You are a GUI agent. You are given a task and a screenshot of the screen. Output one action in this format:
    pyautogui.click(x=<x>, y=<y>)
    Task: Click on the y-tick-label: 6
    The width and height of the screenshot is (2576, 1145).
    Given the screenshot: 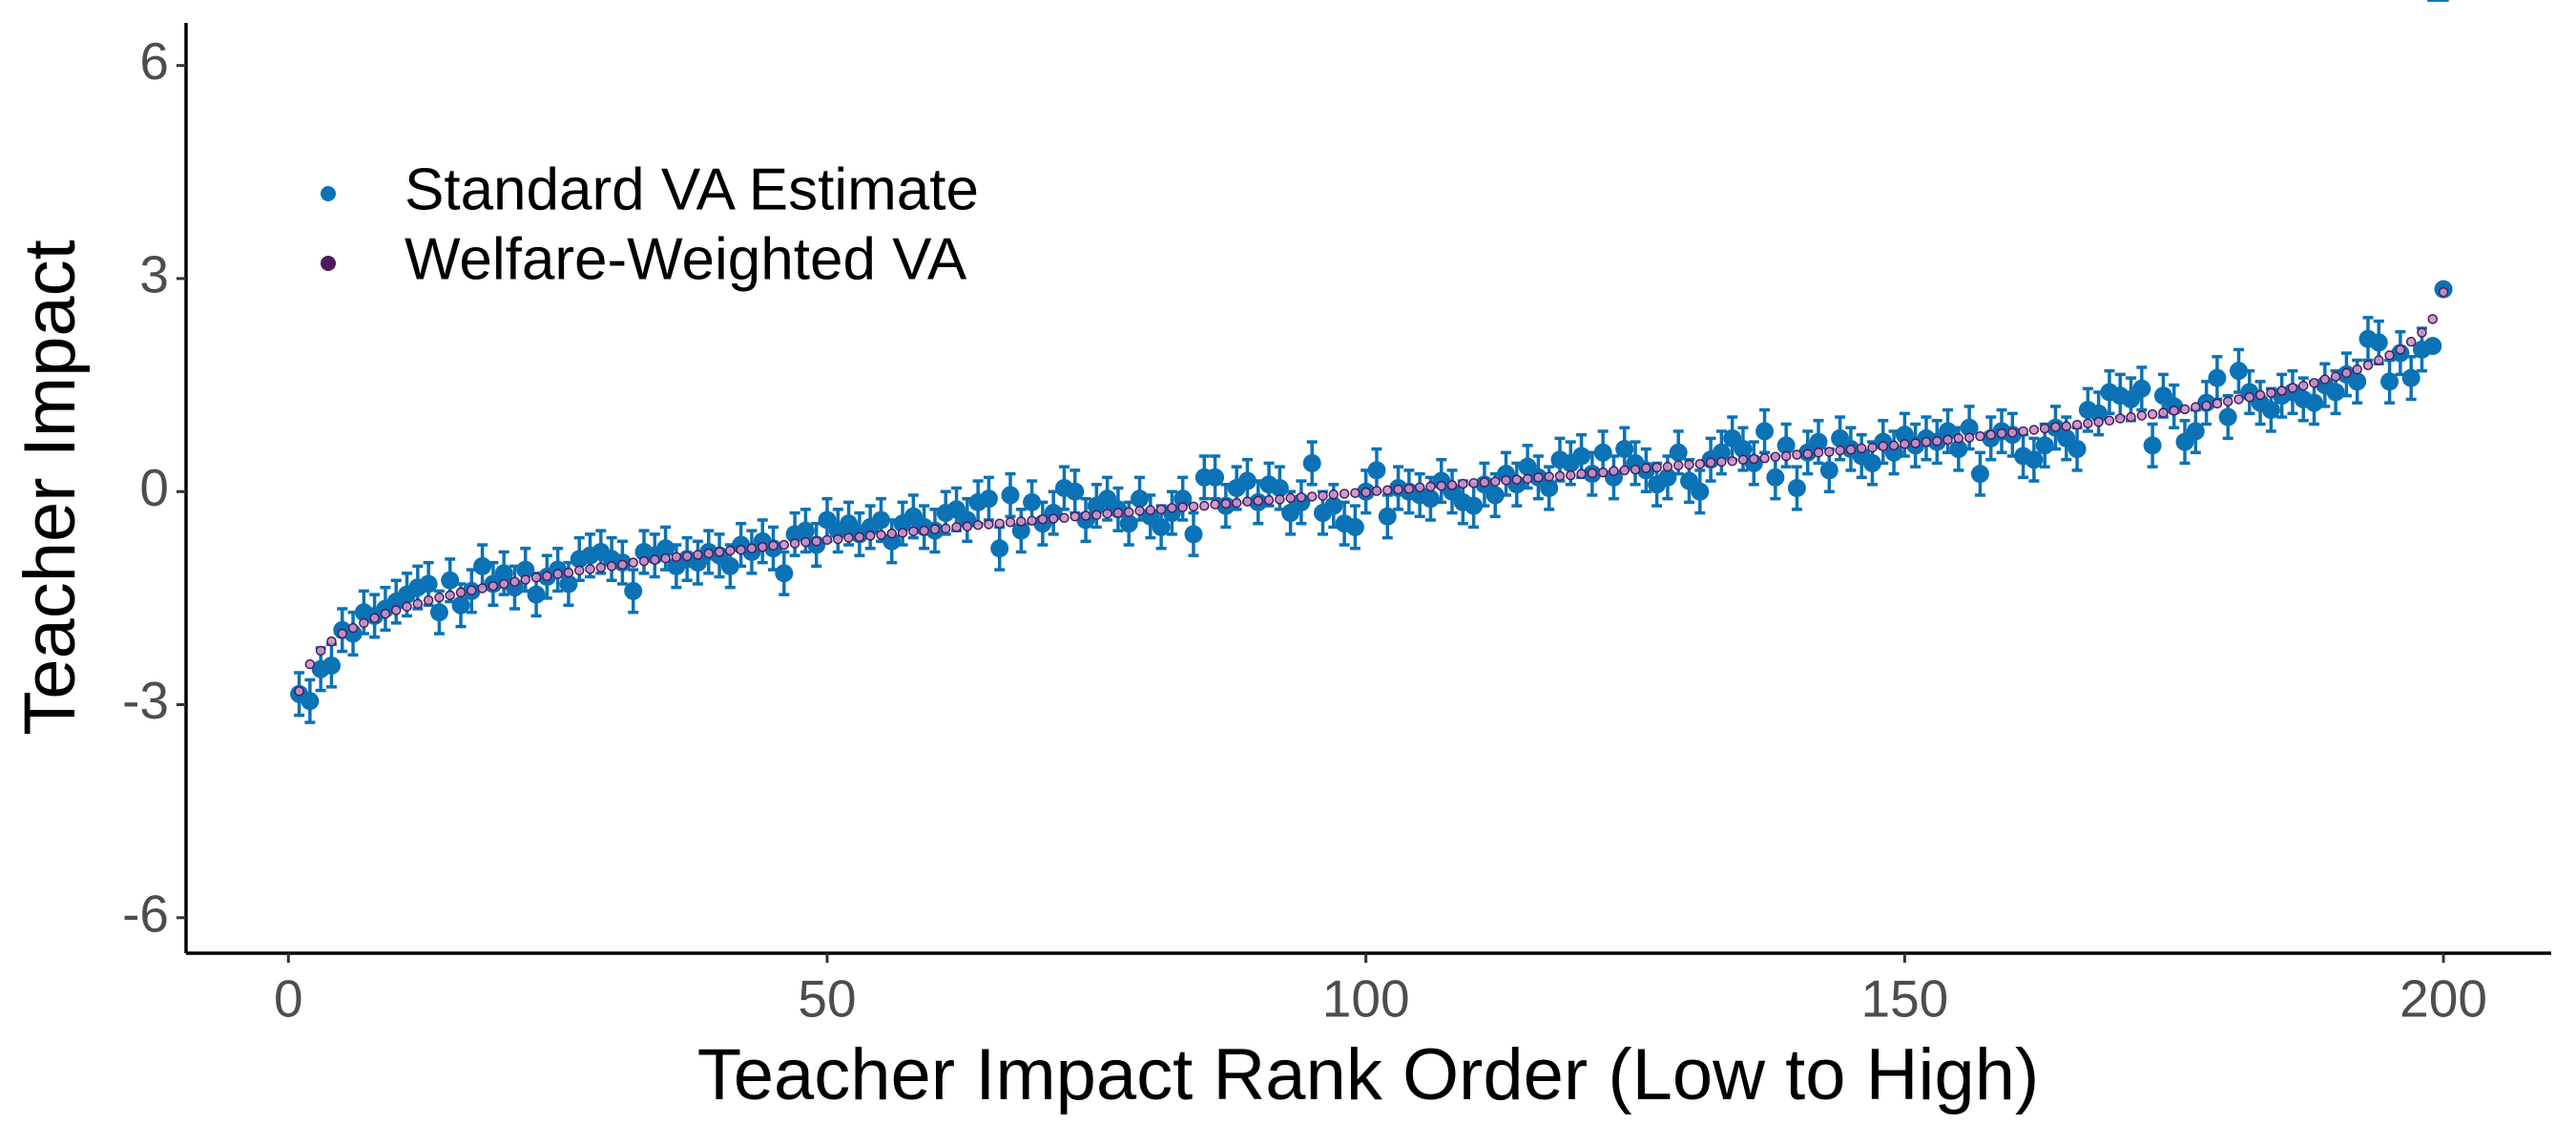 What is the action you would take?
    pyautogui.click(x=154, y=61)
    